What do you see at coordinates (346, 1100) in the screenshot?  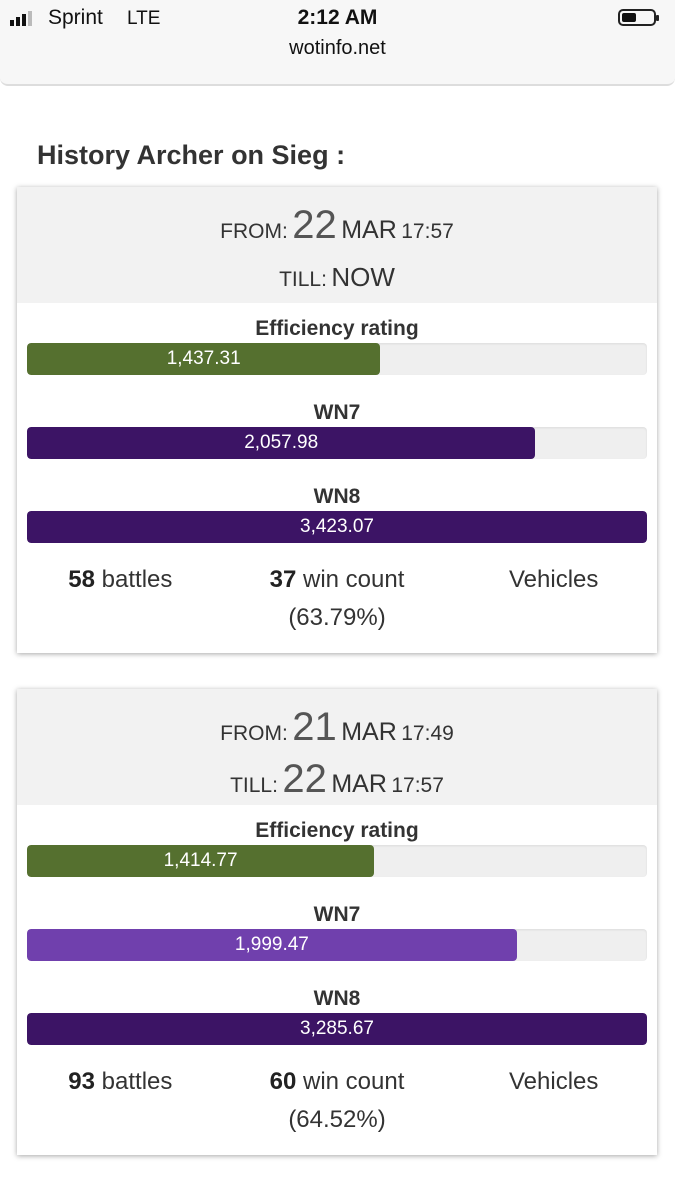 I see `wins-label: win count (64.52%)` at bounding box center [346, 1100].